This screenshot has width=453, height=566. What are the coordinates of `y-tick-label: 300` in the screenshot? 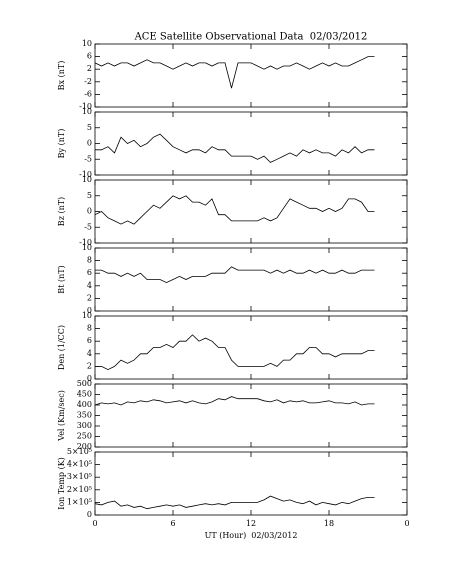 It's located at (84, 425).